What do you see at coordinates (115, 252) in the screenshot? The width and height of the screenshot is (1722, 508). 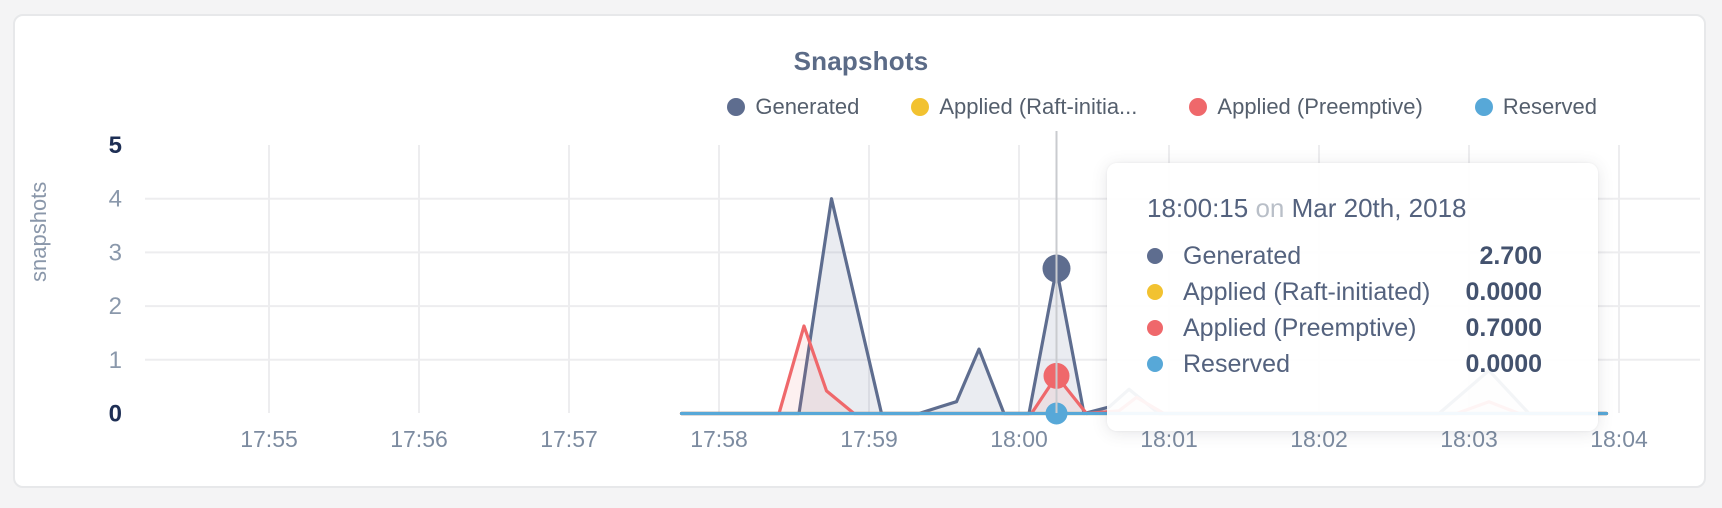 I see `y-tick-label: 3` at bounding box center [115, 252].